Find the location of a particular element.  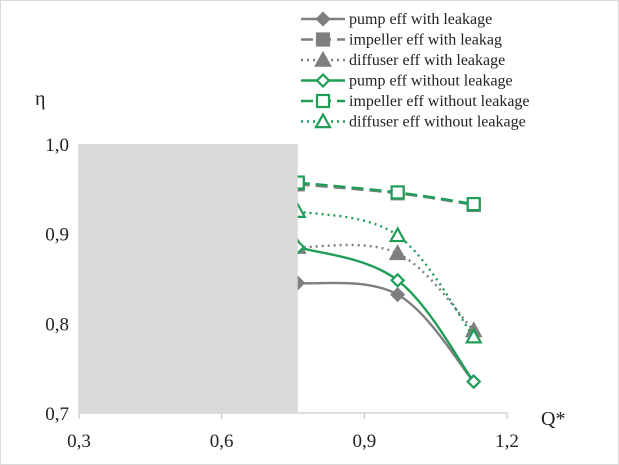

x-tick-label: 0,6 is located at coordinates (222, 441).